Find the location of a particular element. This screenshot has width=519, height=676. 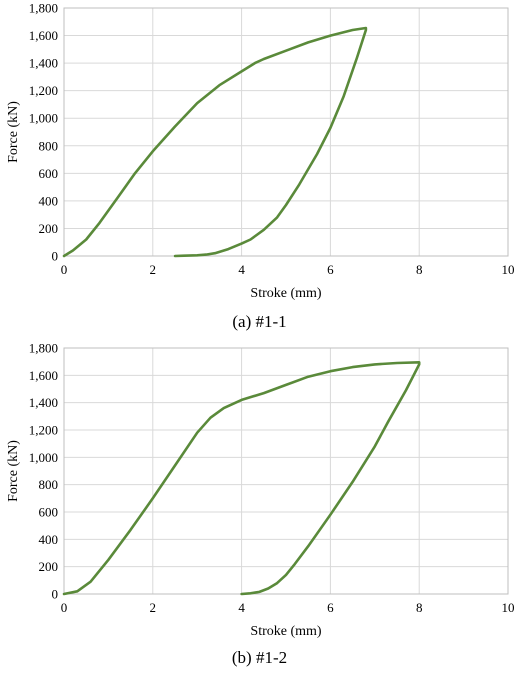

chart-a-x-tick-label: 8 is located at coordinates (419, 269).